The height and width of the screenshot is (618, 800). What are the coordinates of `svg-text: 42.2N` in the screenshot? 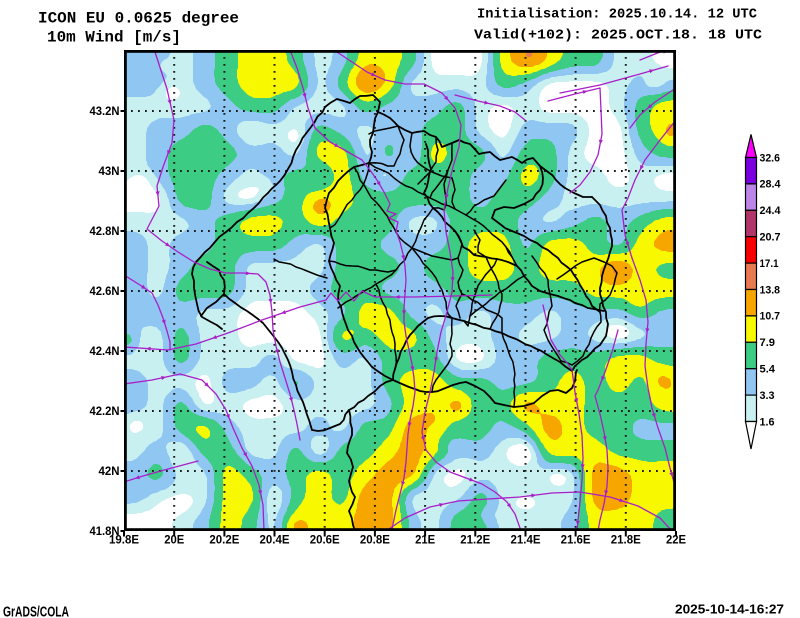 It's located at (105, 411).